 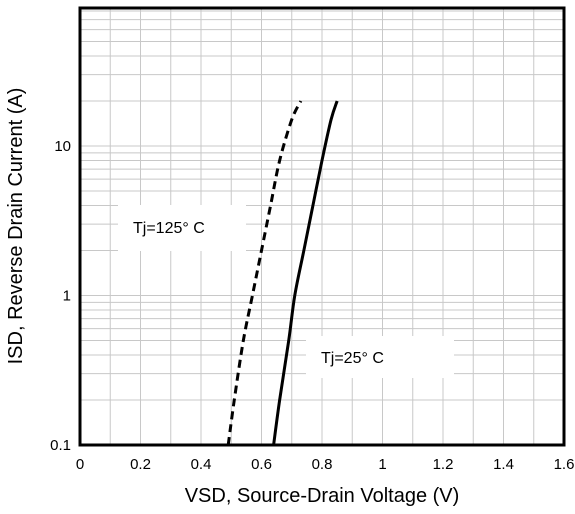 What do you see at coordinates (201, 464) in the screenshot?
I see `x-tick-label: 0.4` at bounding box center [201, 464].